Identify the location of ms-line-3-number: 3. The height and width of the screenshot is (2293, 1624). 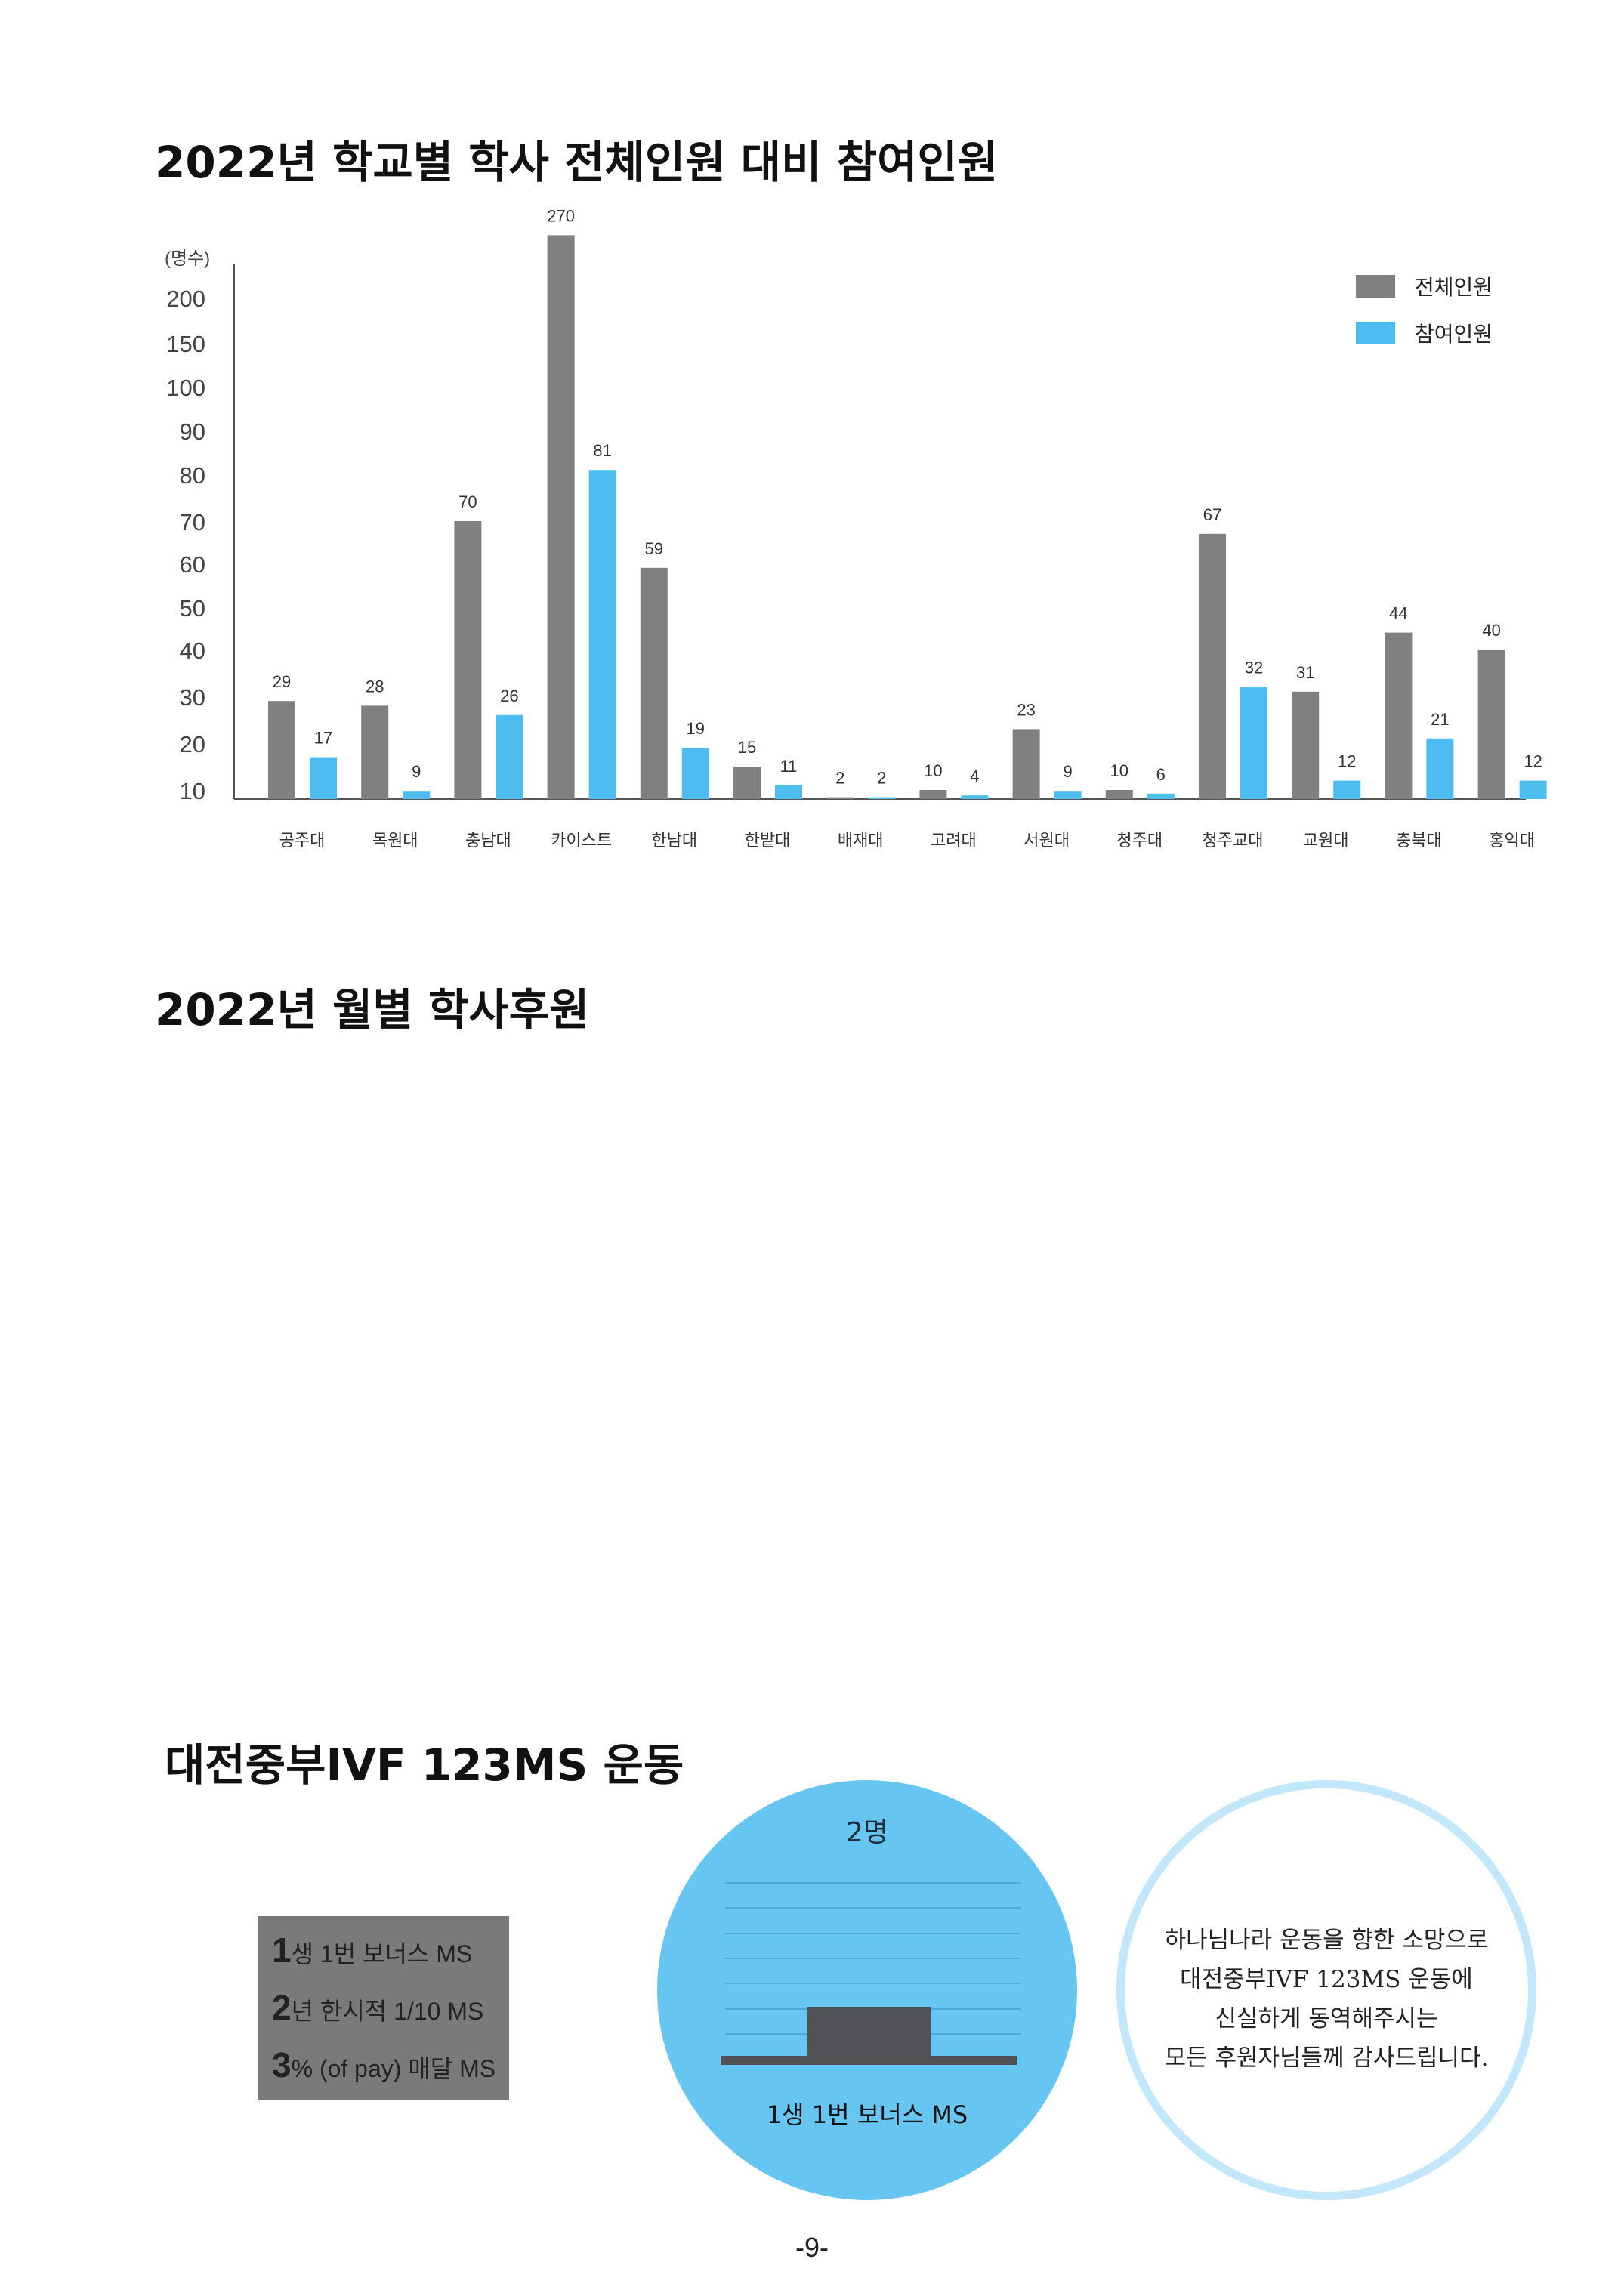
(282, 2065).